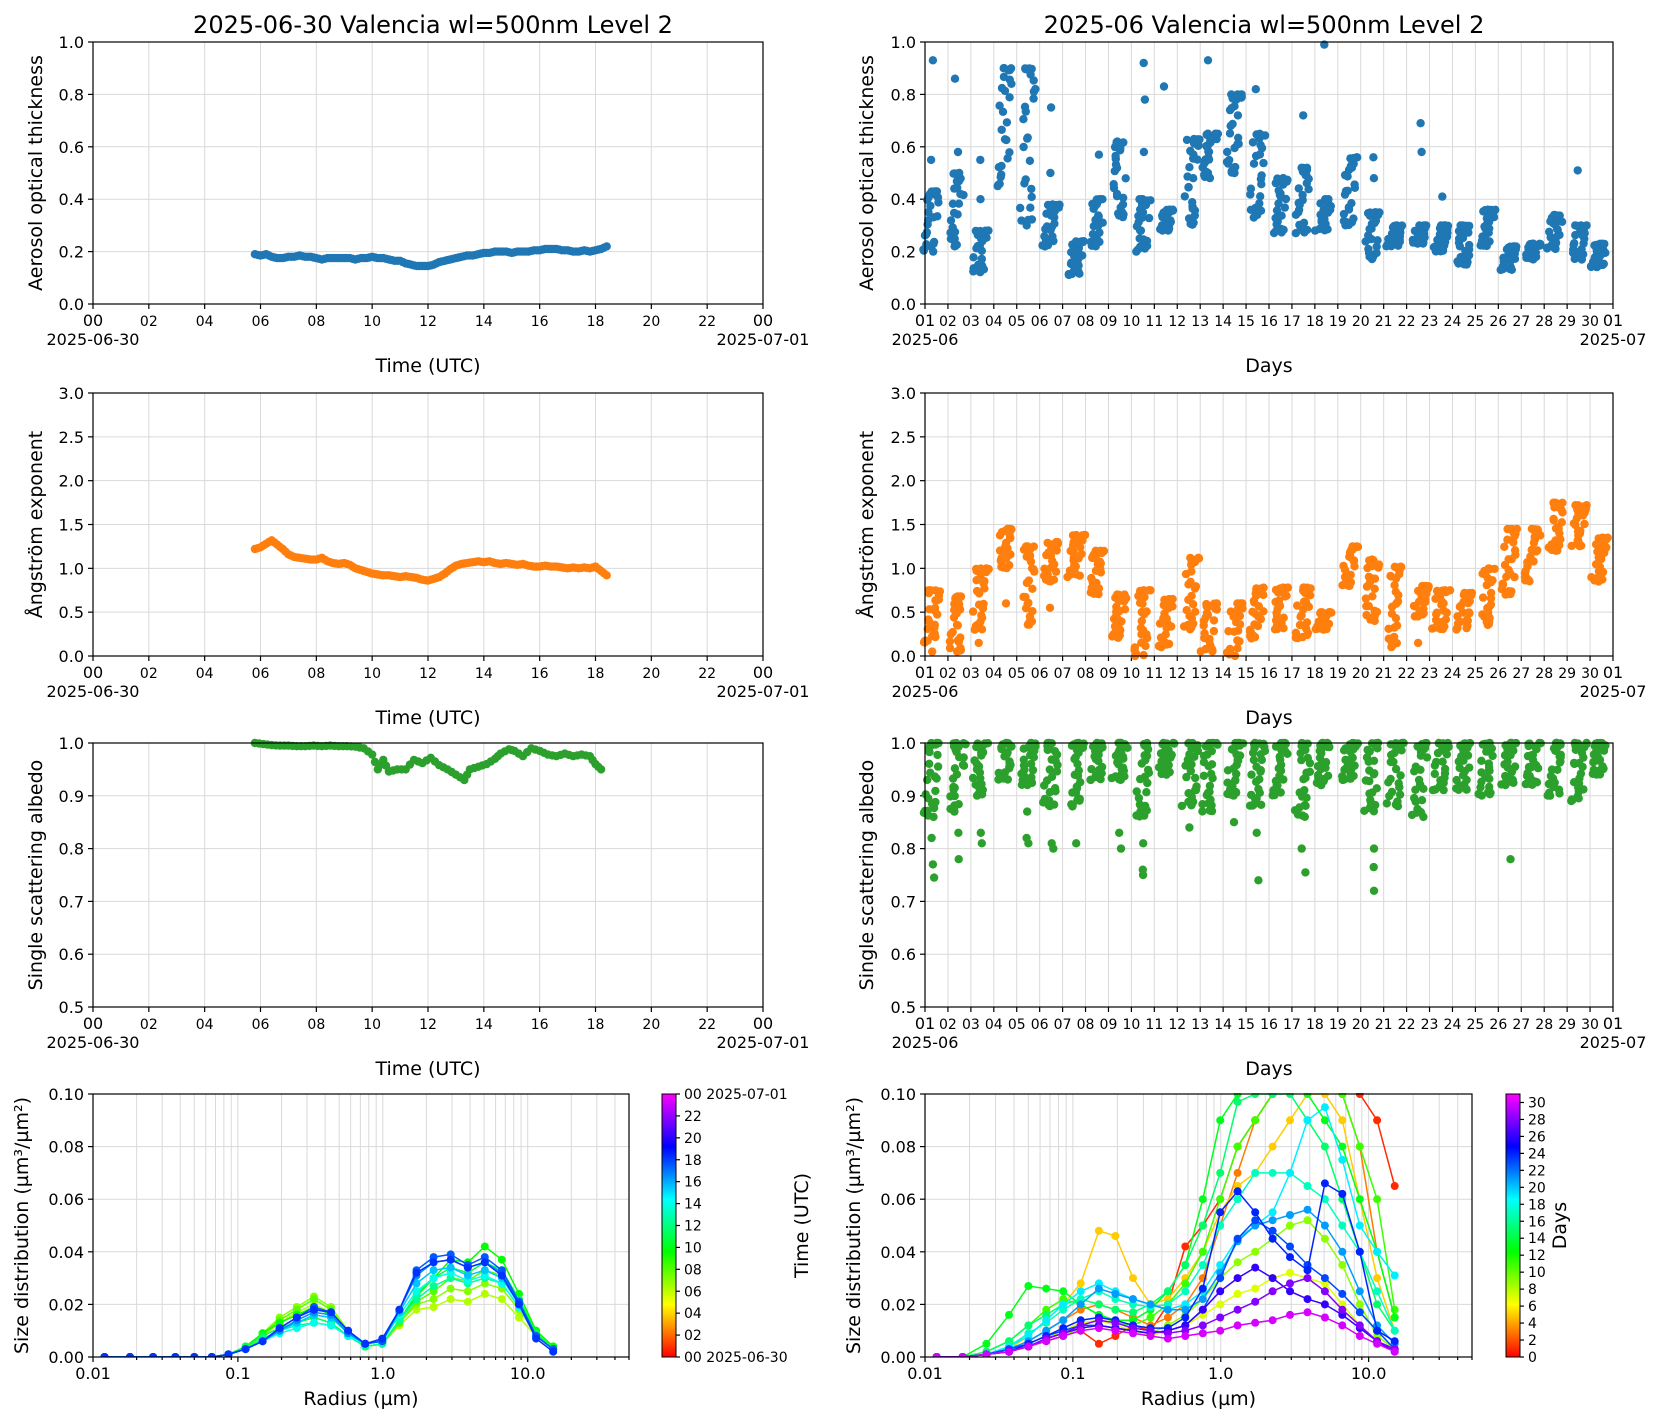  What do you see at coordinates (1109, 674) in the screenshot?
I see `monthly-ang-x-tick-label: 09` at bounding box center [1109, 674].